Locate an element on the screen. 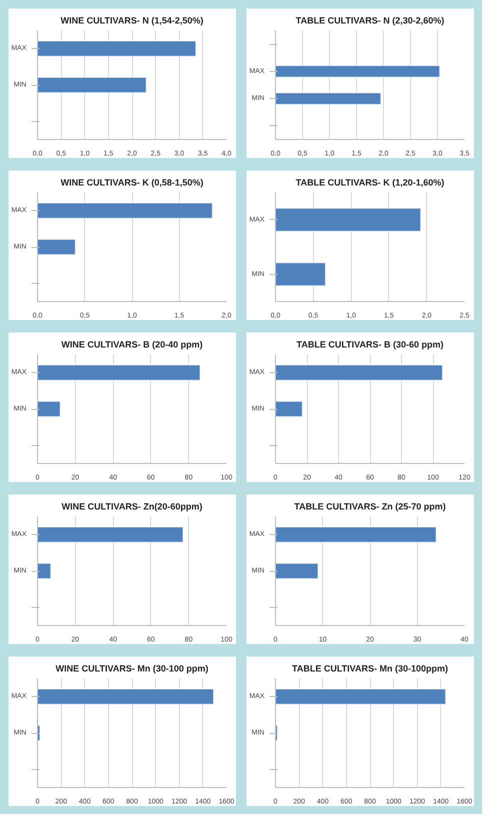  chart-title: TABLE CULTIVARS- B (30-60 ppm) is located at coordinates (370, 345).